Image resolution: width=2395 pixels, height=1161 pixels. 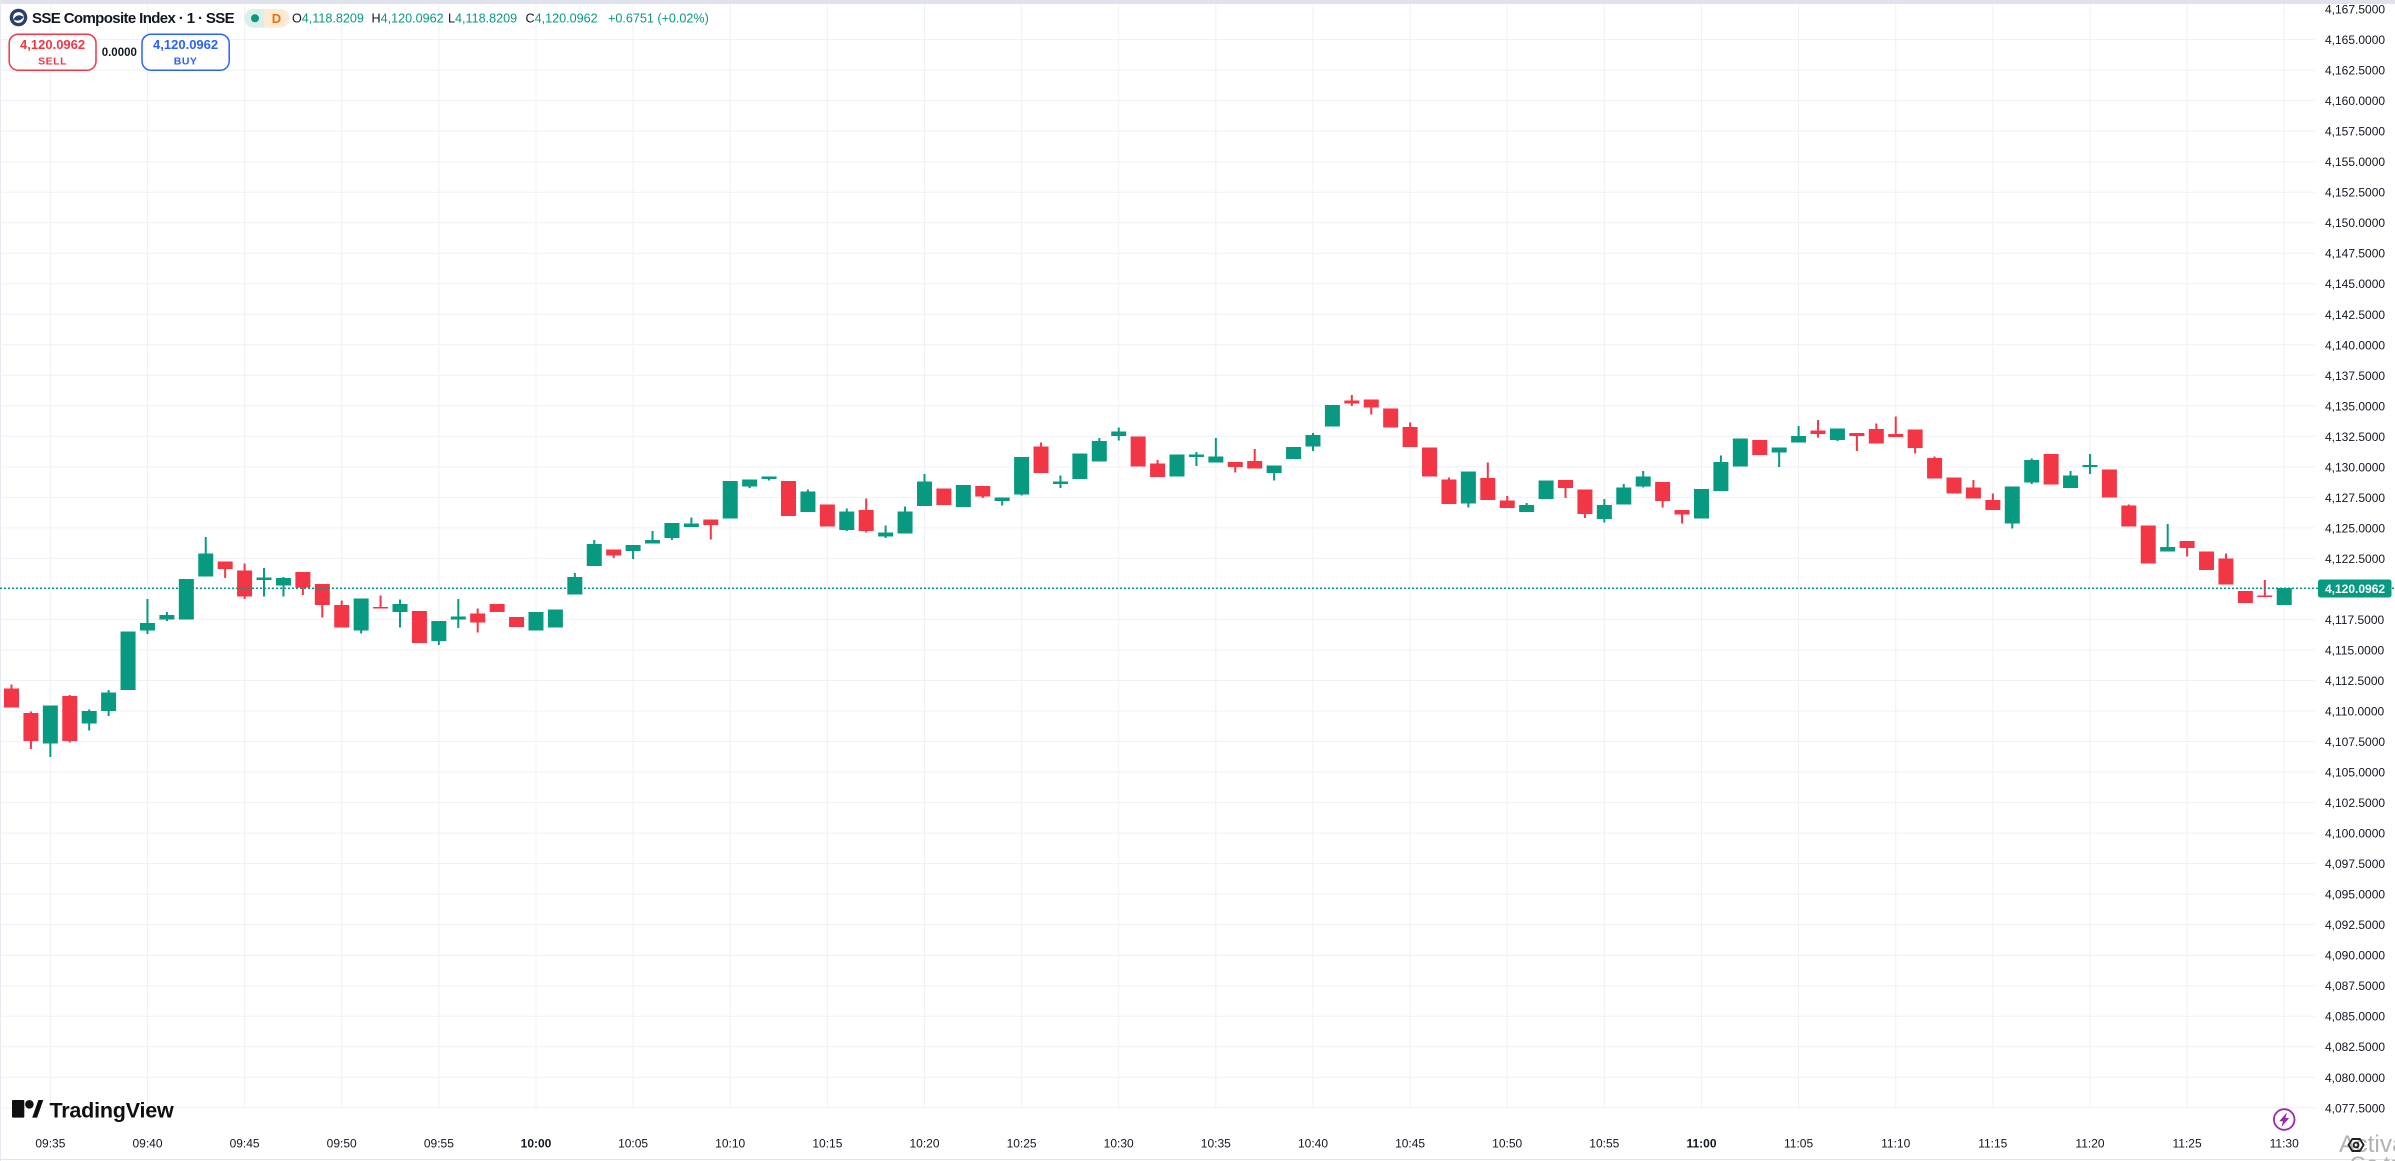 I want to click on svg-text: SSE Composite Index · 1 · SSE, so click(x=133, y=18).